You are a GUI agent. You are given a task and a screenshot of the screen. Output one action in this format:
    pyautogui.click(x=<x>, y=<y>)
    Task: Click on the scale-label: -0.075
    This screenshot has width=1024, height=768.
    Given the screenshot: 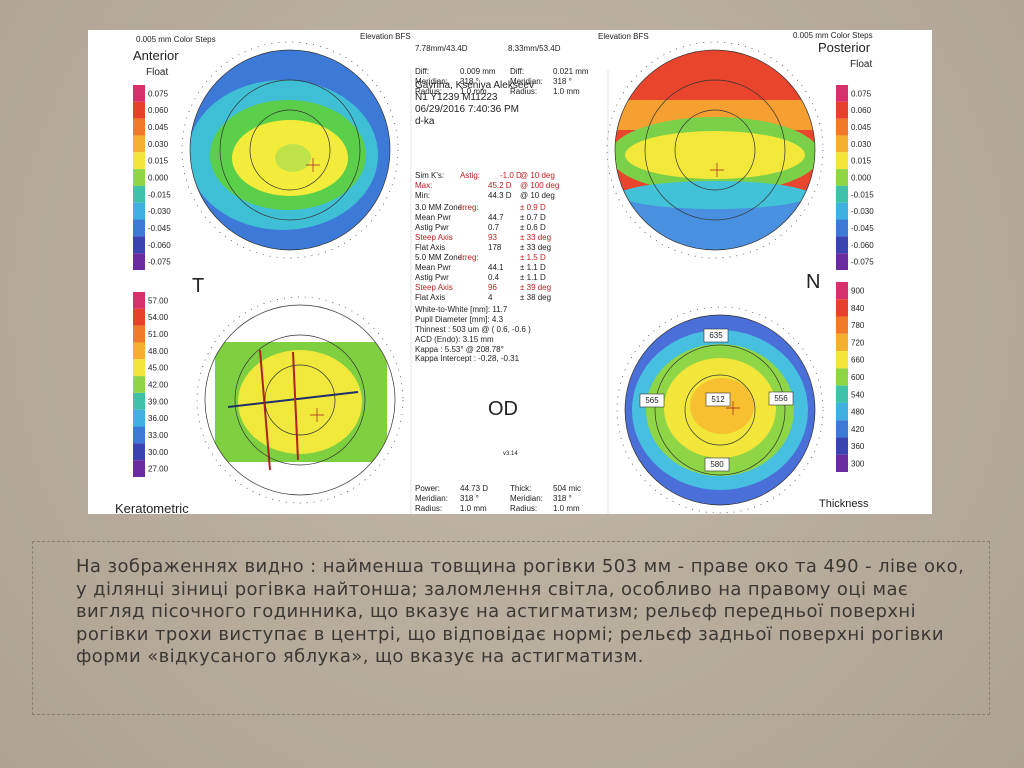 What is the action you would take?
    pyautogui.click(x=862, y=262)
    